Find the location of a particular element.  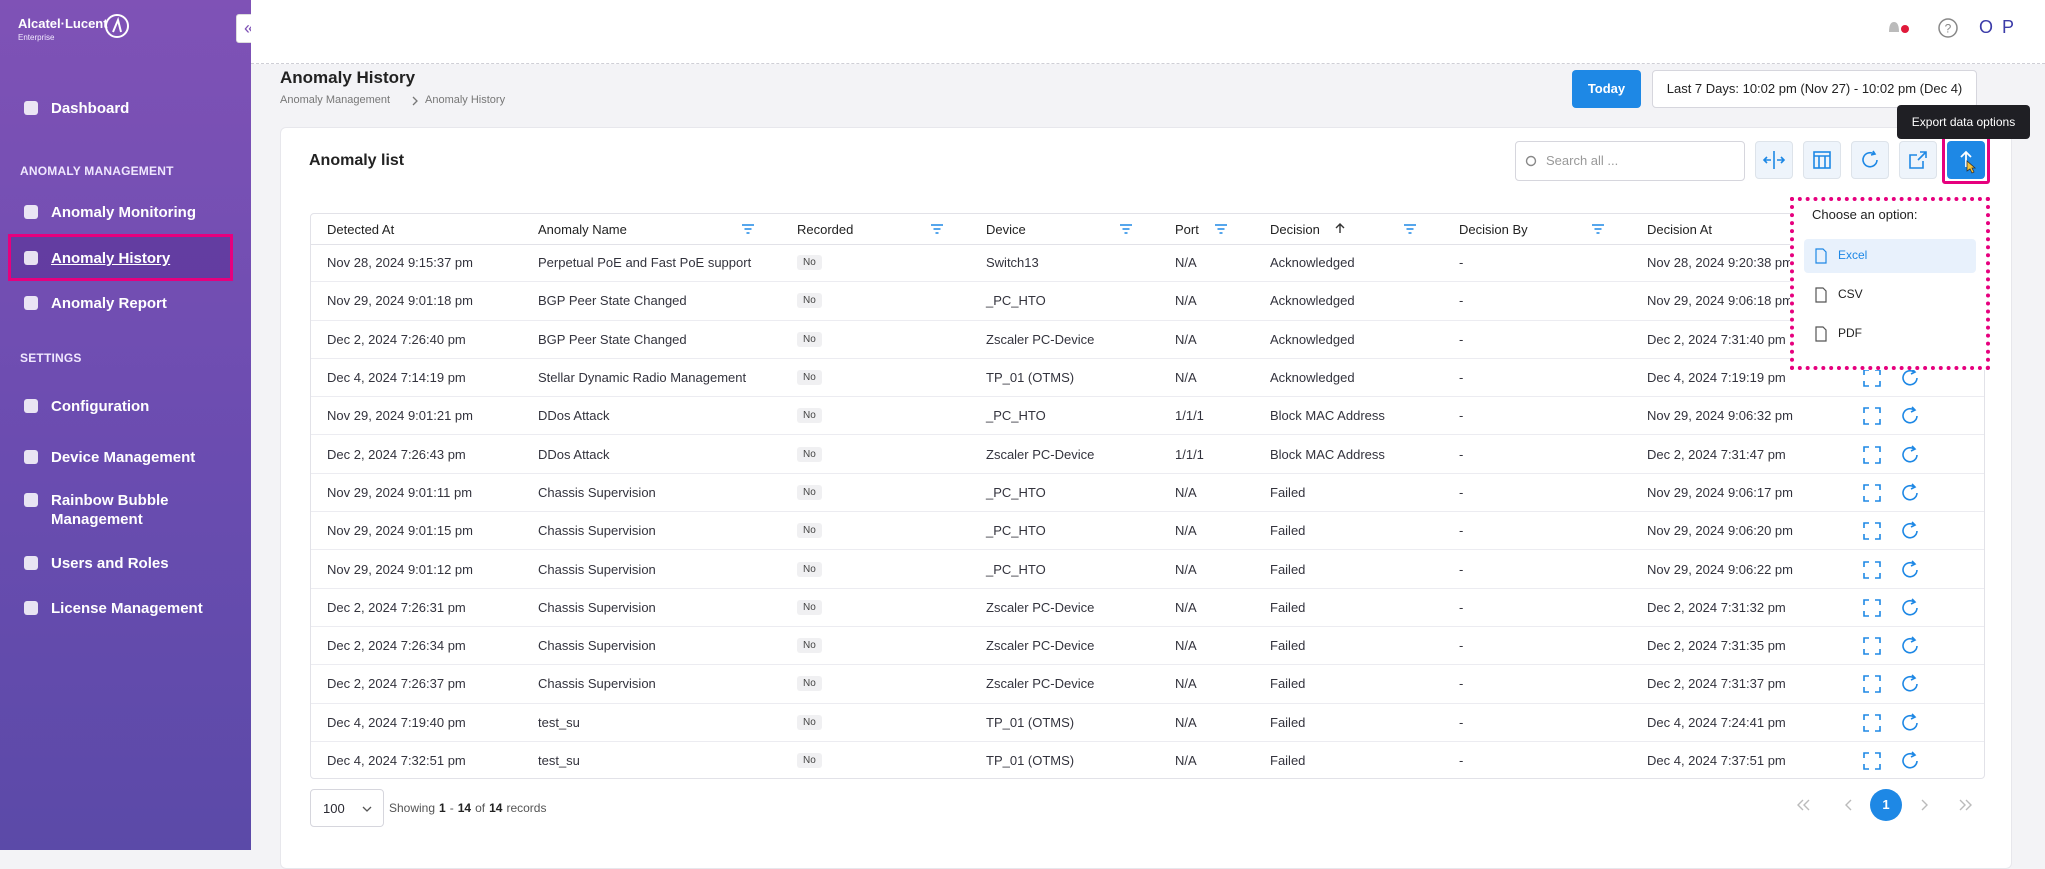

cell: TP_01 (OTMS) is located at coordinates (1030, 761).